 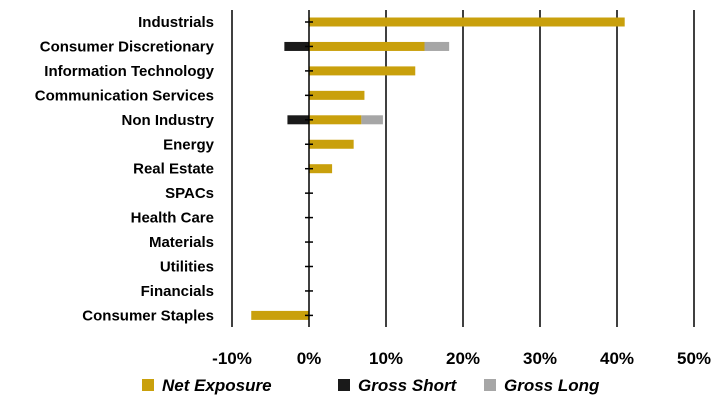 What do you see at coordinates (176, 22) in the screenshot?
I see `category-label: Industrials` at bounding box center [176, 22].